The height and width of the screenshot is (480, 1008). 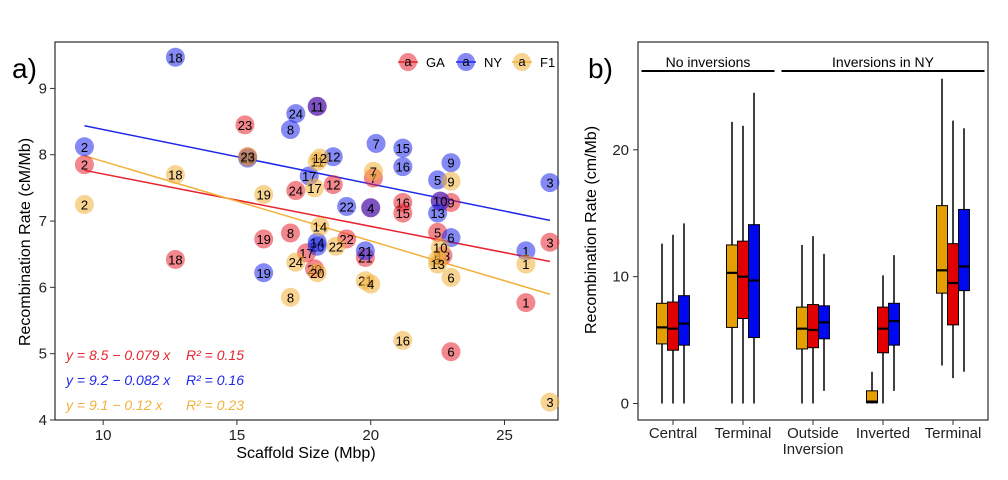 I want to click on fit-r2-ny: R² = 0.16, so click(x=215, y=380).